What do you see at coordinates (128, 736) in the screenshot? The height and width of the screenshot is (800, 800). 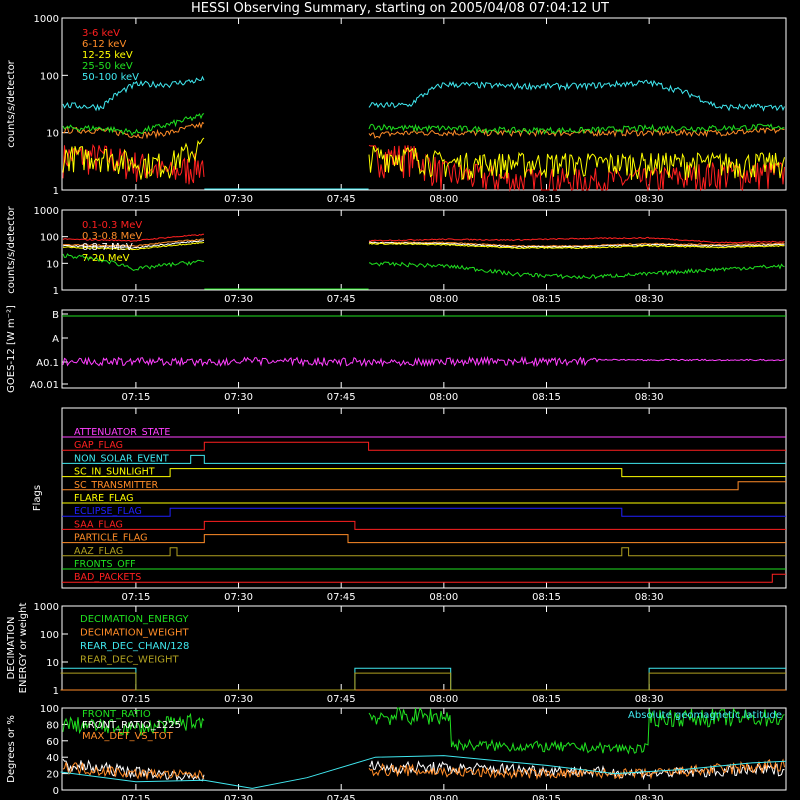 I see `legend-entry: MAX_DET_VS_TOT` at bounding box center [128, 736].